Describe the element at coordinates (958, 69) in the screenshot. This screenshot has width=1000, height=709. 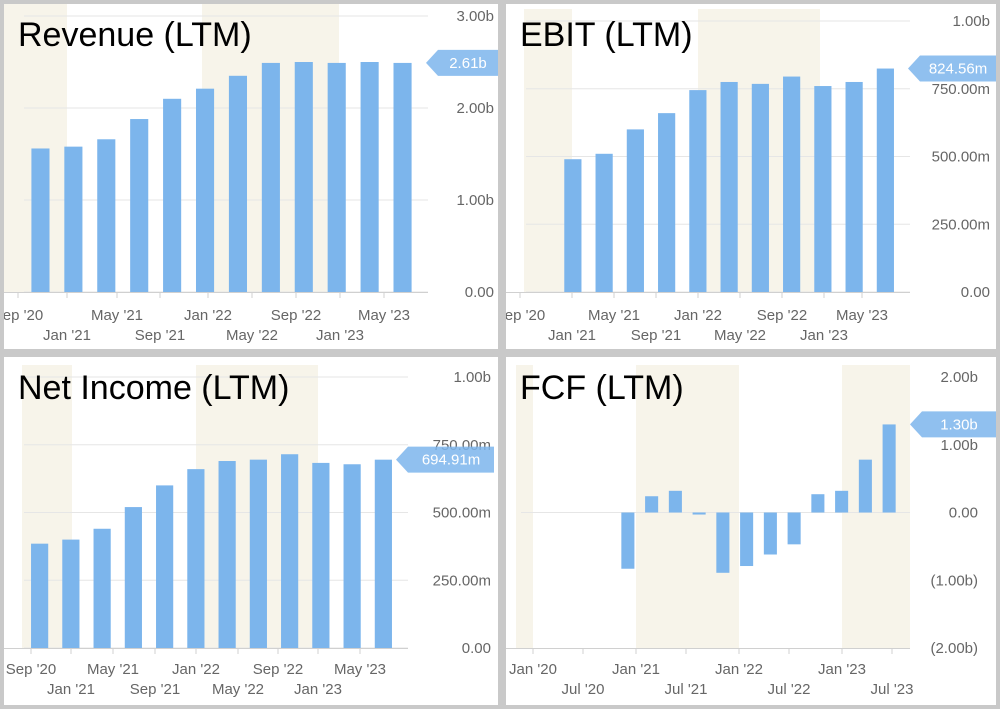
I see `last-value-label: 824.56m` at that location.